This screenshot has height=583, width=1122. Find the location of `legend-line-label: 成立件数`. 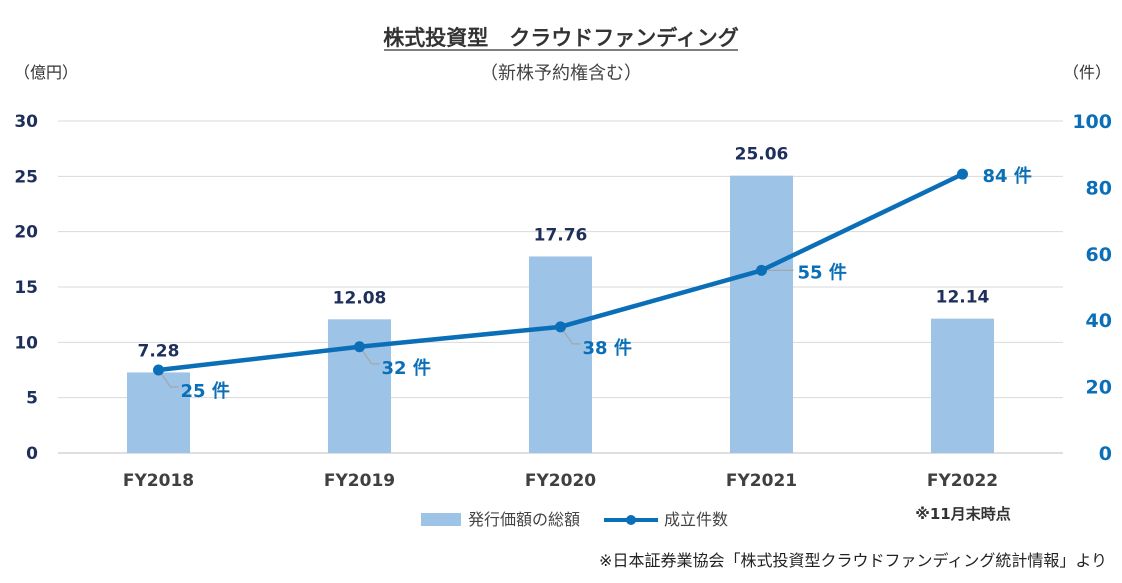

legend-line-label: 成立件数 is located at coordinates (696, 519).